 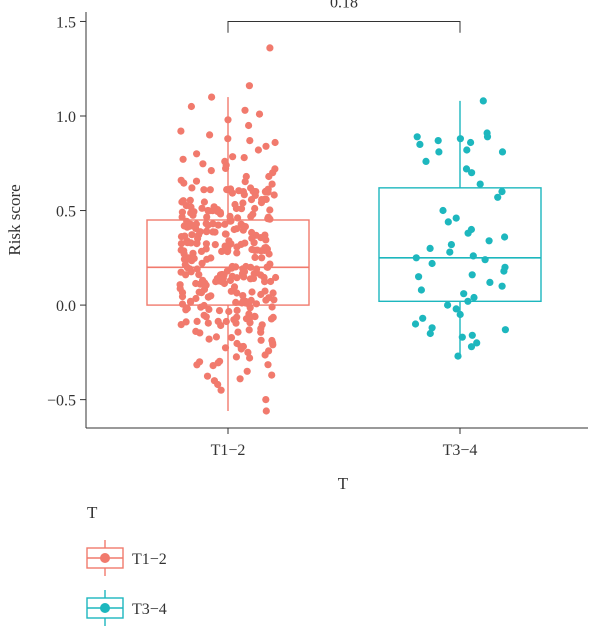 What do you see at coordinates (66, 117) in the screenshot?
I see `y-tick-label: 1.0` at bounding box center [66, 117].